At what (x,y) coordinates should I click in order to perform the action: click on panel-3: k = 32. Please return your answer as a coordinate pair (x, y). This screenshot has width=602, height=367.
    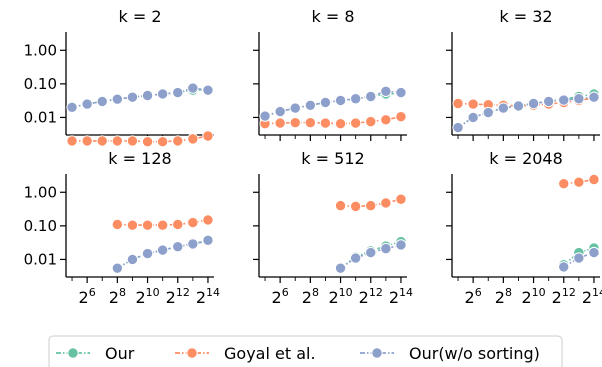
    Looking at the image, I should click on (523, 74).